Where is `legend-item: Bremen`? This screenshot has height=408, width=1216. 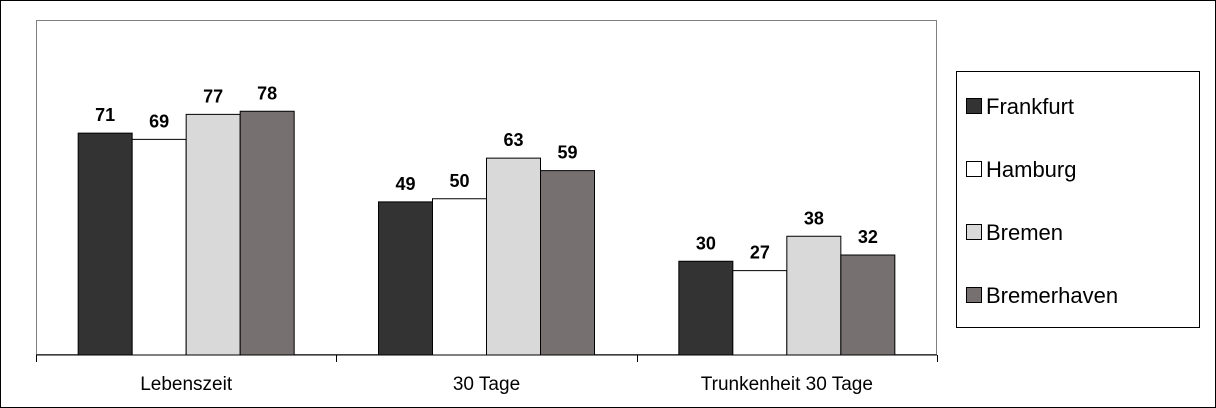 legend-item: Bremen is located at coordinates (1014, 232).